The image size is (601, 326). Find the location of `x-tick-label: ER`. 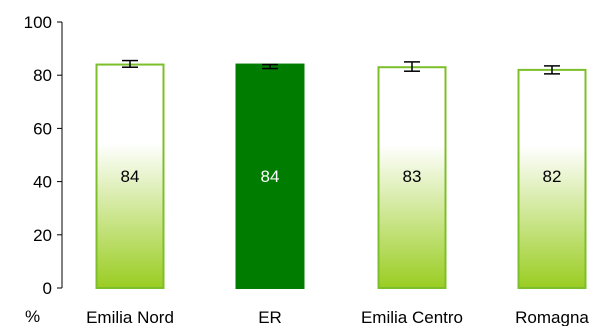

x-tick-label: ER is located at coordinates (270, 317).